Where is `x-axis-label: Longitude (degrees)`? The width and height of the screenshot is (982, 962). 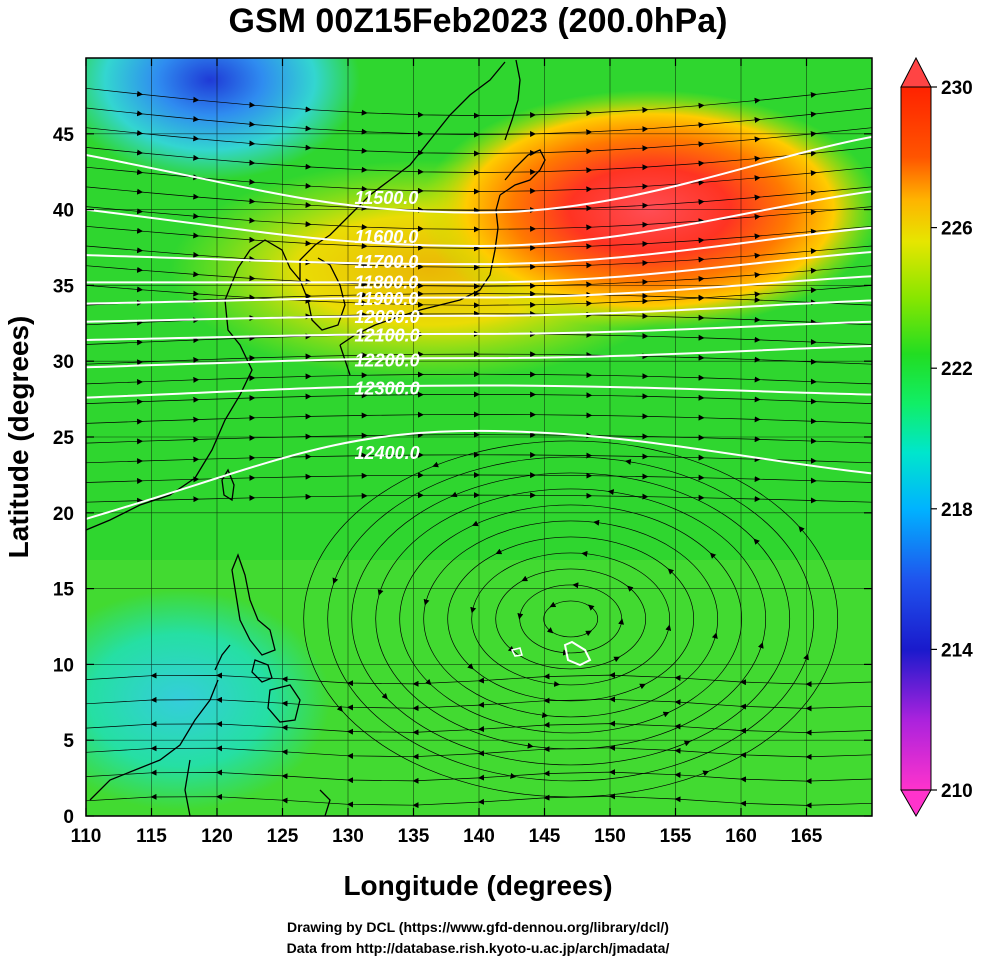 x-axis-label: Longitude (degrees) is located at coordinates (477, 885).